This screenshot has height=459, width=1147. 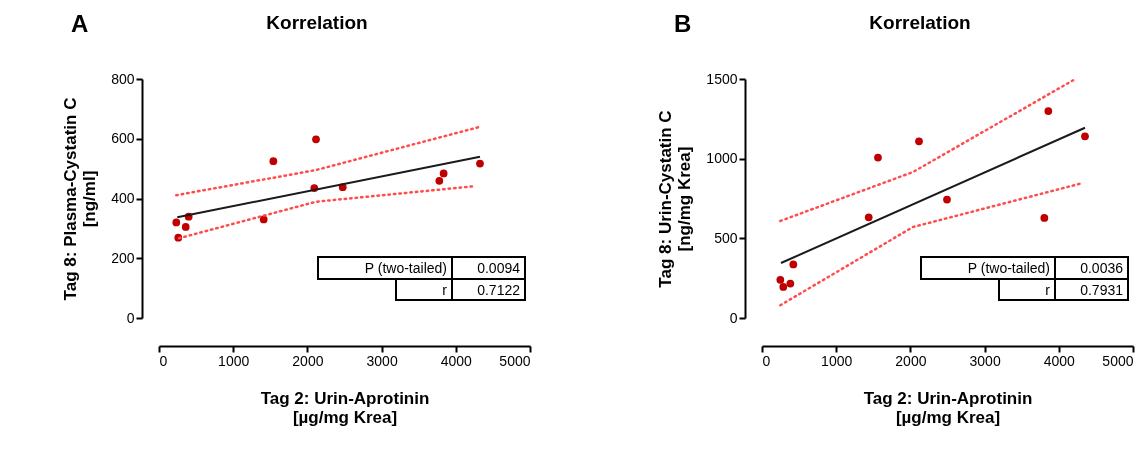 What do you see at coordinates (123, 198) in the screenshot?
I see `y-tick-label: 400` at bounding box center [123, 198].